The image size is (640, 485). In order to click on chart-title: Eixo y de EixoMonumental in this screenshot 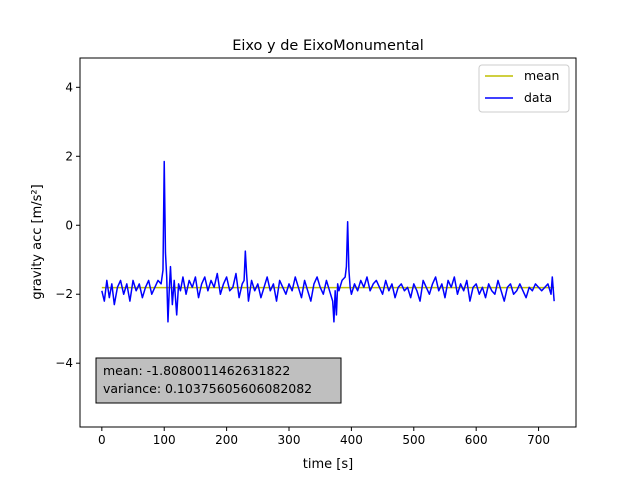, I will do `click(328, 46)`.